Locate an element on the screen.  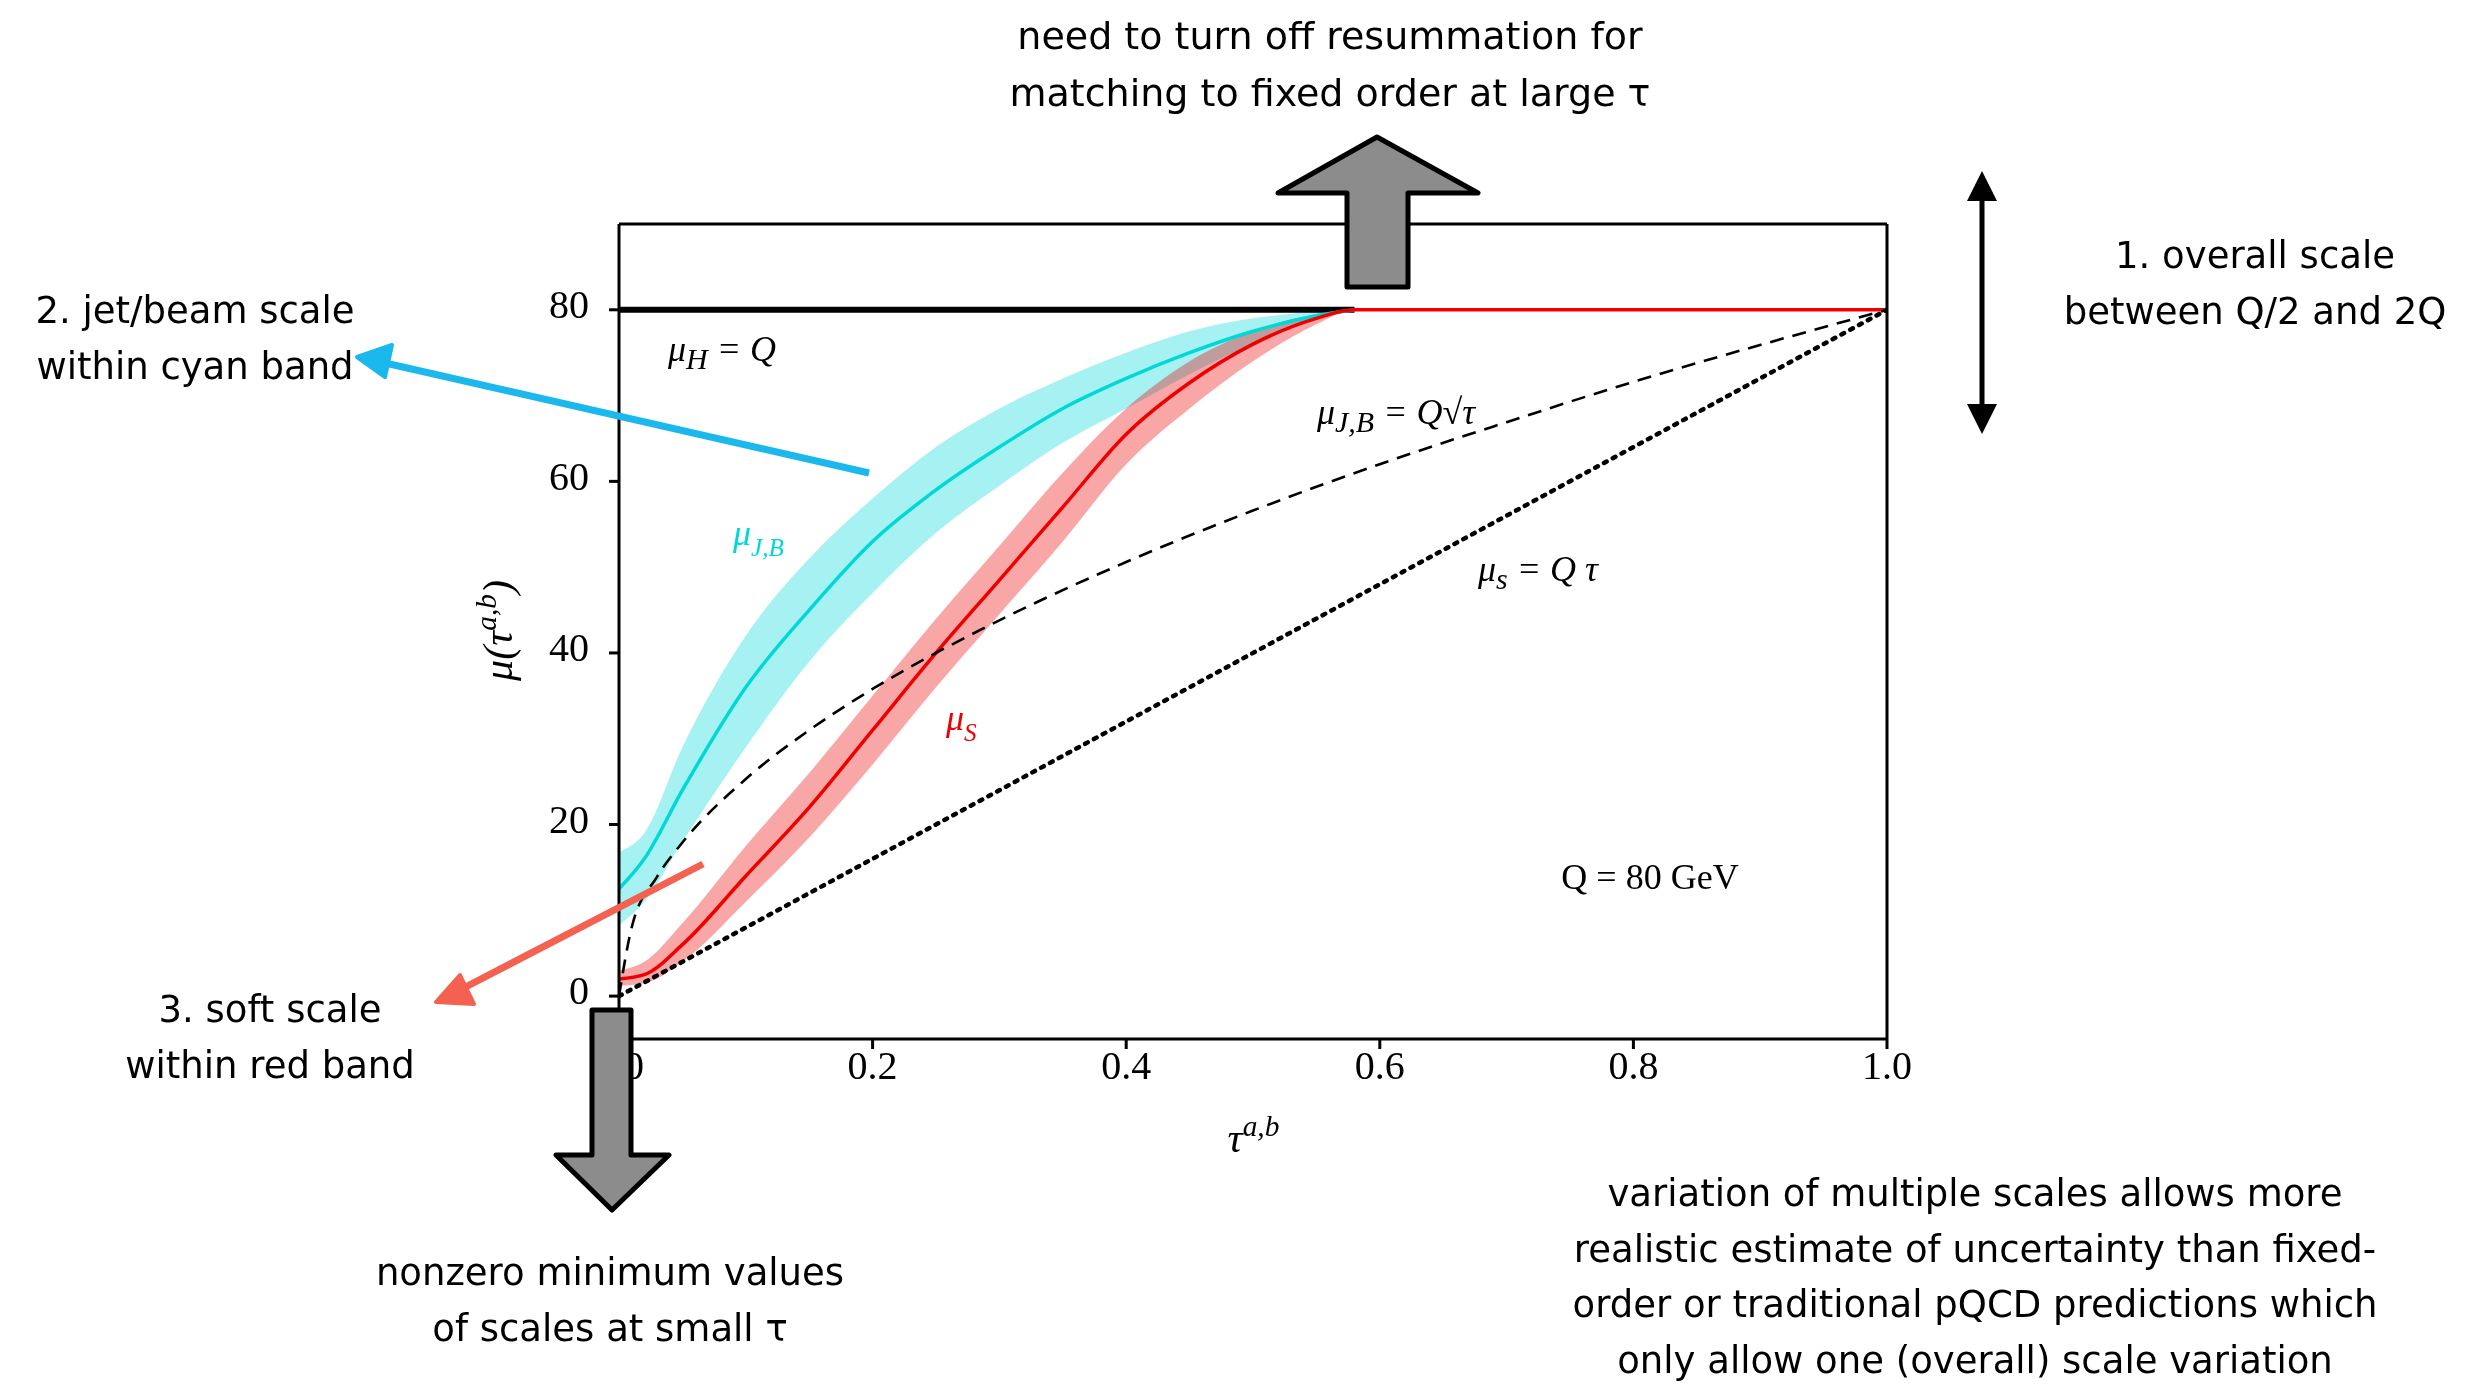
y-tick-label: 20 is located at coordinates (569, 819).